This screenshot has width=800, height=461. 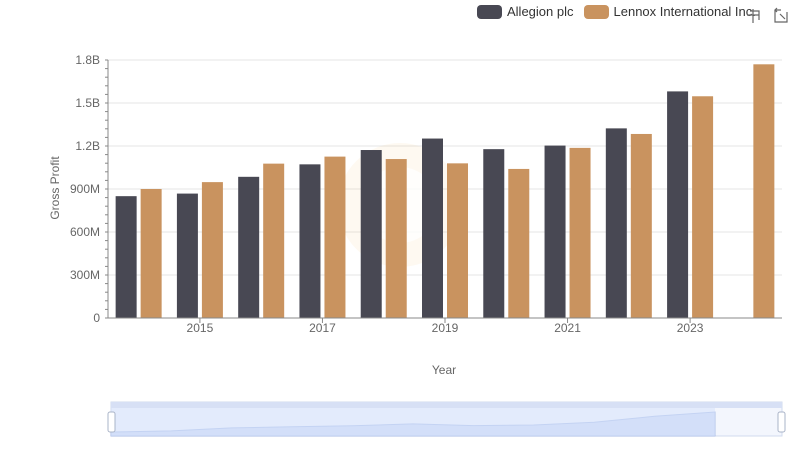 I want to click on legend-item-allegion: Allegion plc, so click(x=525, y=11).